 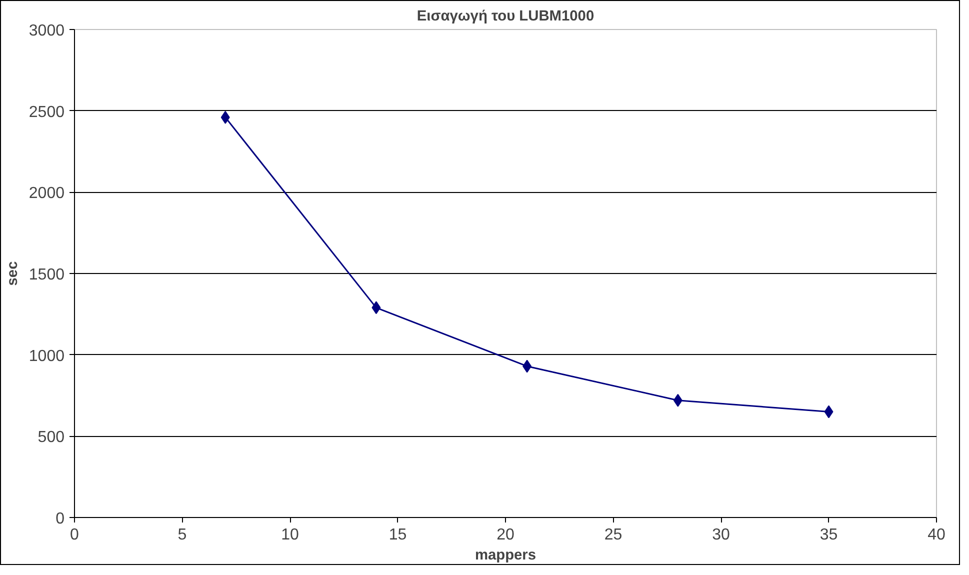 What do you see at coordinates (51, 437) in the screenshot?
I see `y-tick-label: 500` at bounding box center [51, 437].